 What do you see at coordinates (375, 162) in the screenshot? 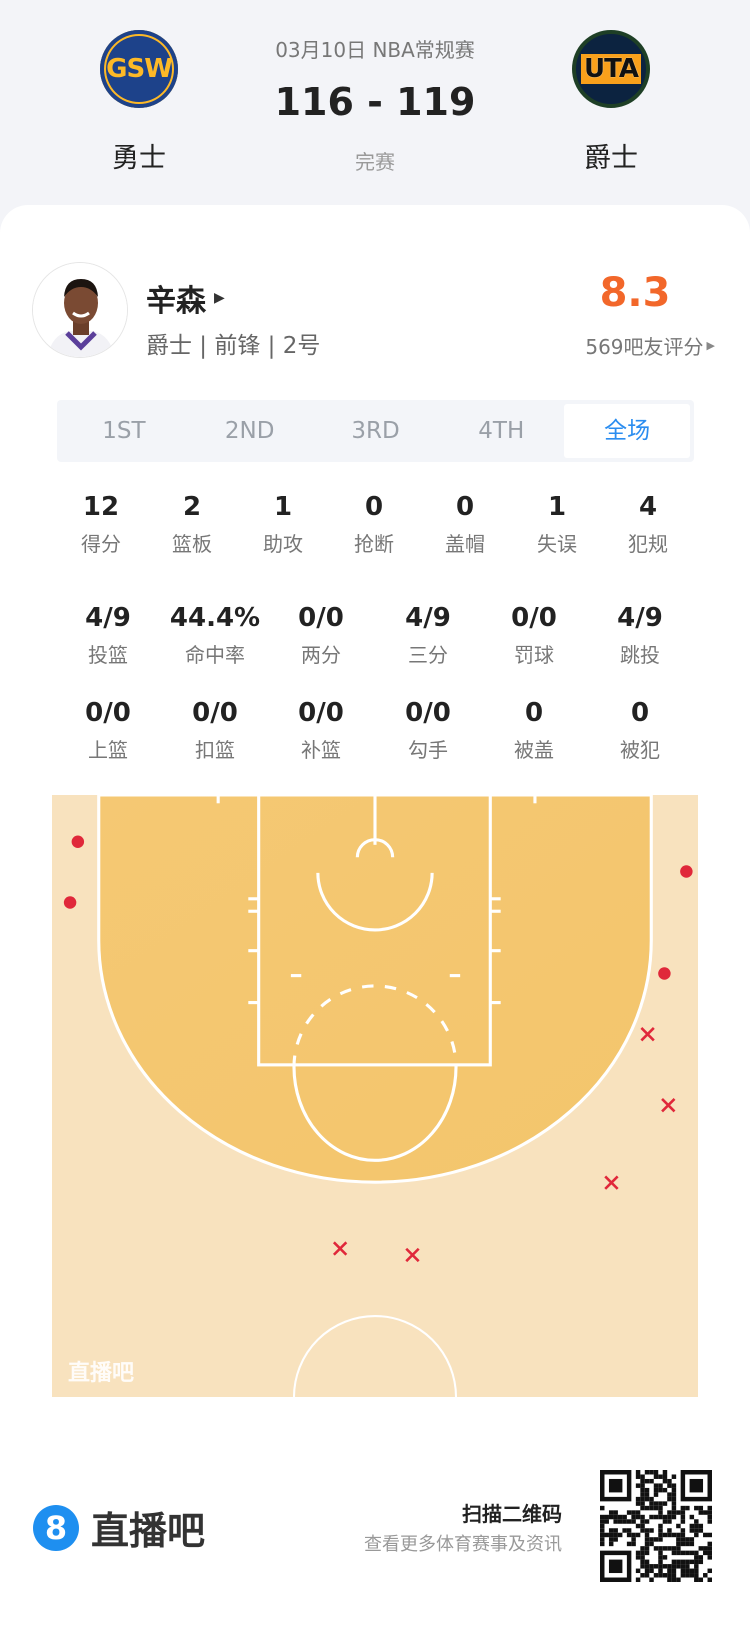
I see `game-status: 完赛` at bounding box center [375, 162].